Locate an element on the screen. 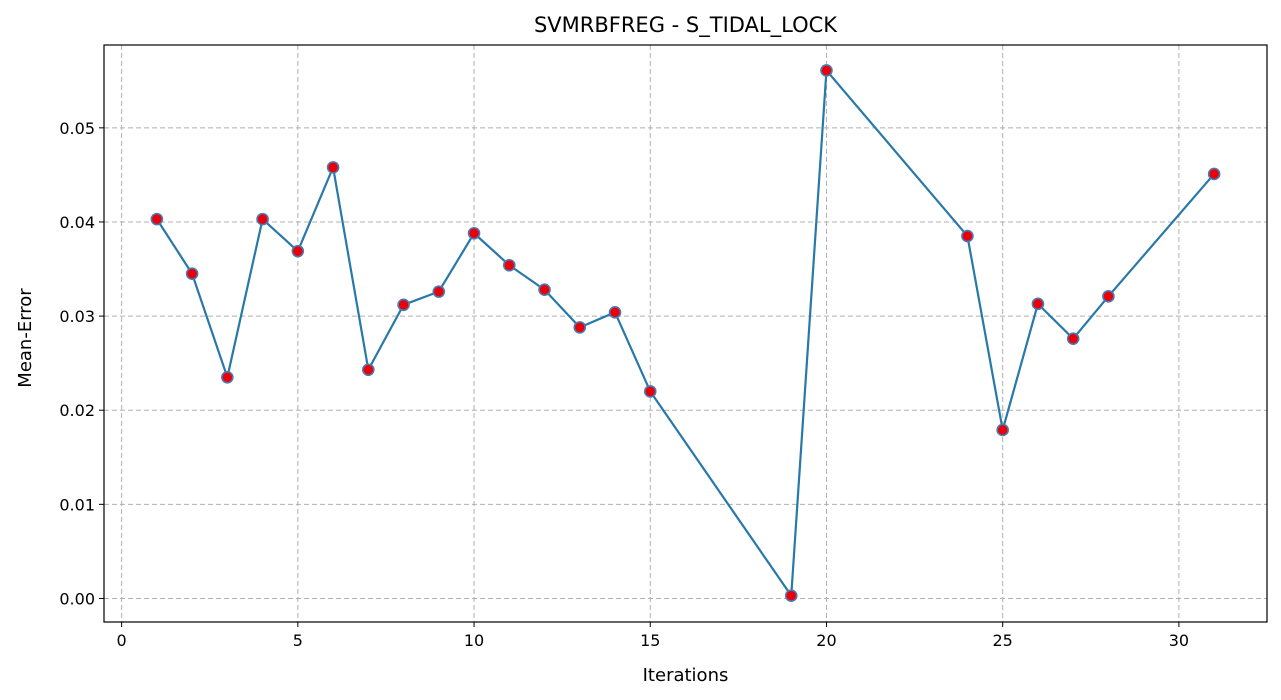  x-tick-label: 25 is located at coordinates (1003, 640).